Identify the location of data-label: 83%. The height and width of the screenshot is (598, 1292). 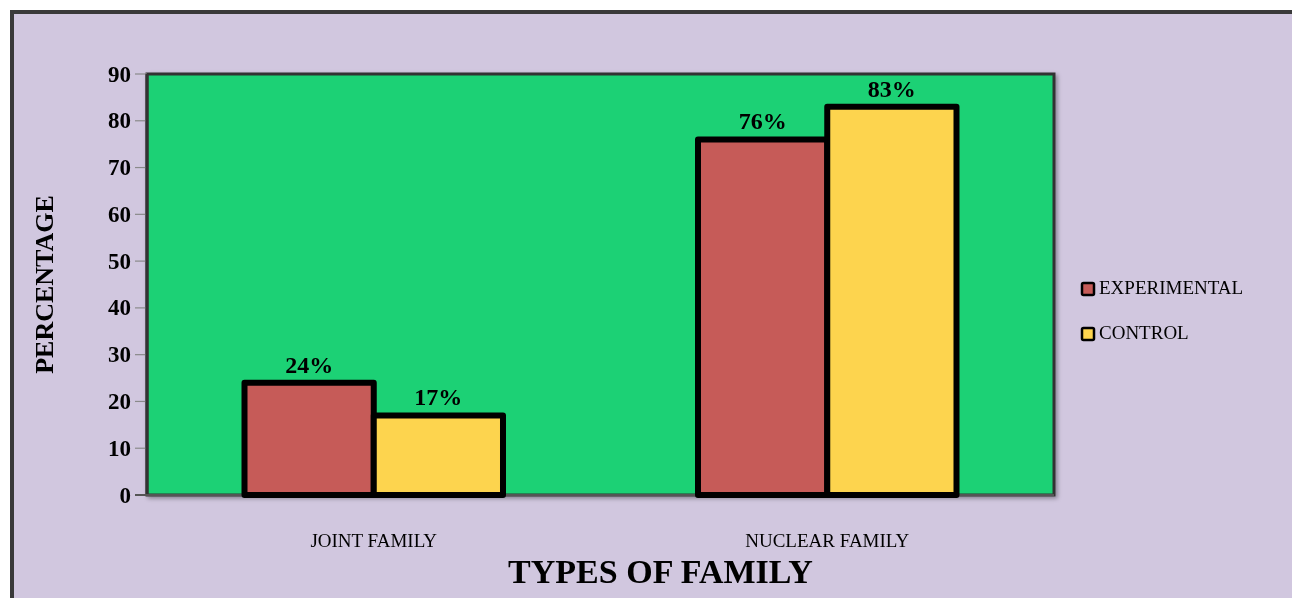
(891, 88).